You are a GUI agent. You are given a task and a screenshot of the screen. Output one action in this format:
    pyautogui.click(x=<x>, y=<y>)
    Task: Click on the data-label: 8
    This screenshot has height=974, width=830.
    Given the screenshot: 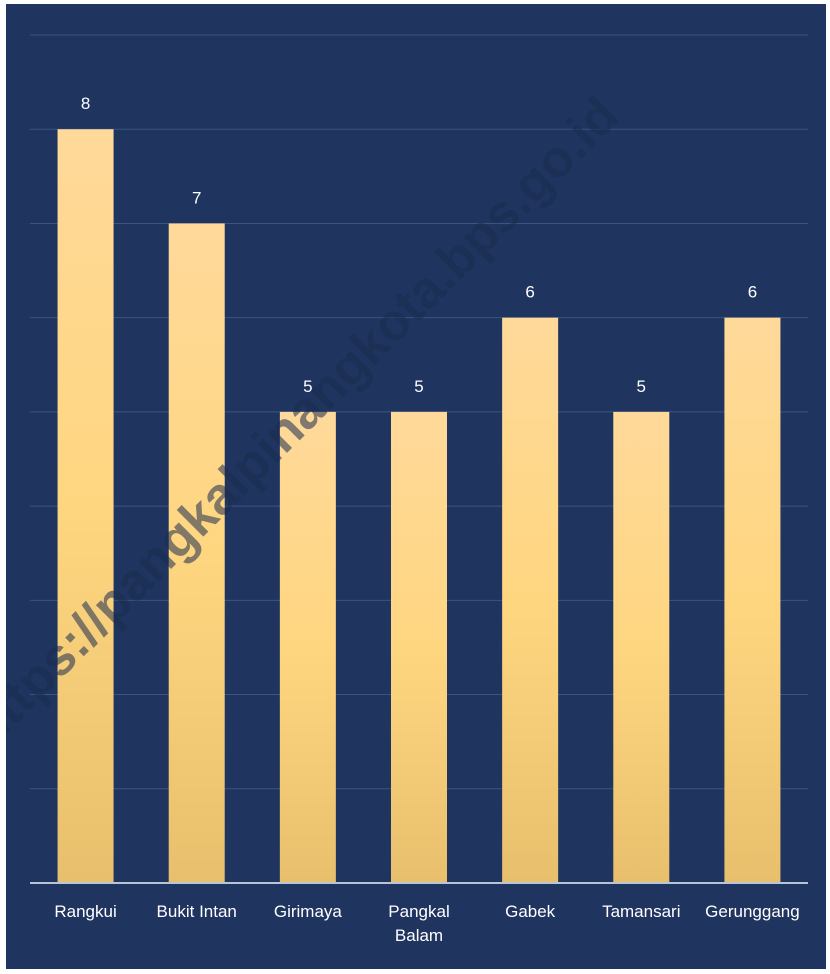 What is the action you would take?
    pyautogui.click(x=85, y=103)
    